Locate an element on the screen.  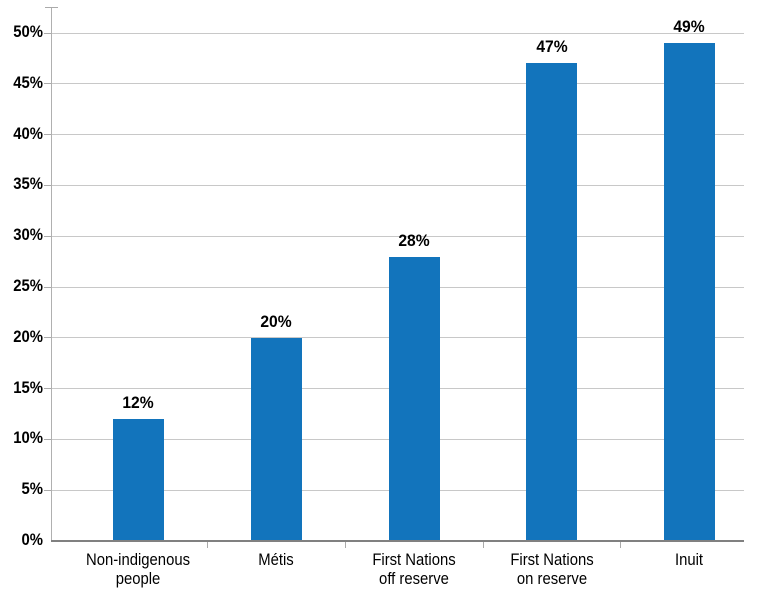
category-label: Inuit is located at coordinates (689, 560).